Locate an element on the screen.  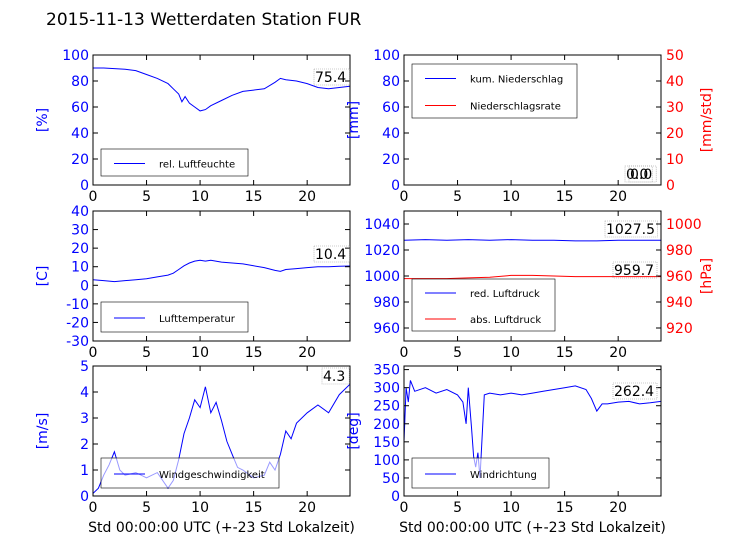
pressure-legend-label-0: red. Luftdruck is located at coordinates (505, 294).